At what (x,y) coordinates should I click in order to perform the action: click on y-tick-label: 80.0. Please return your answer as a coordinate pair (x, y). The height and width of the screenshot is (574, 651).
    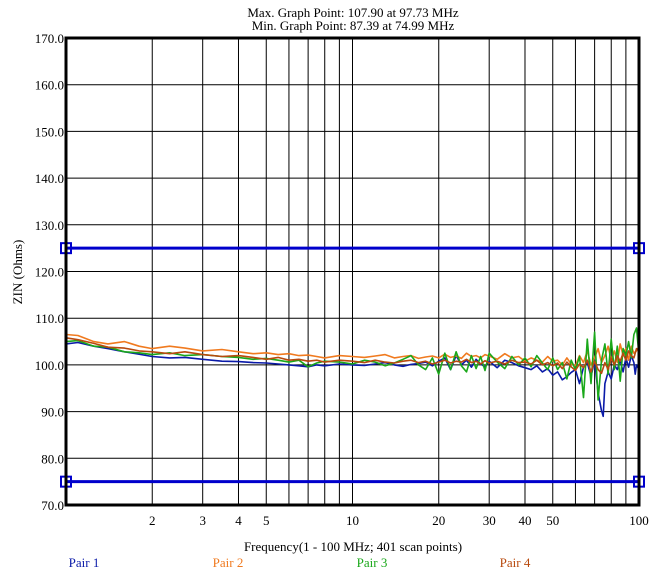
    Looking at the image, I should click on (52, 458).